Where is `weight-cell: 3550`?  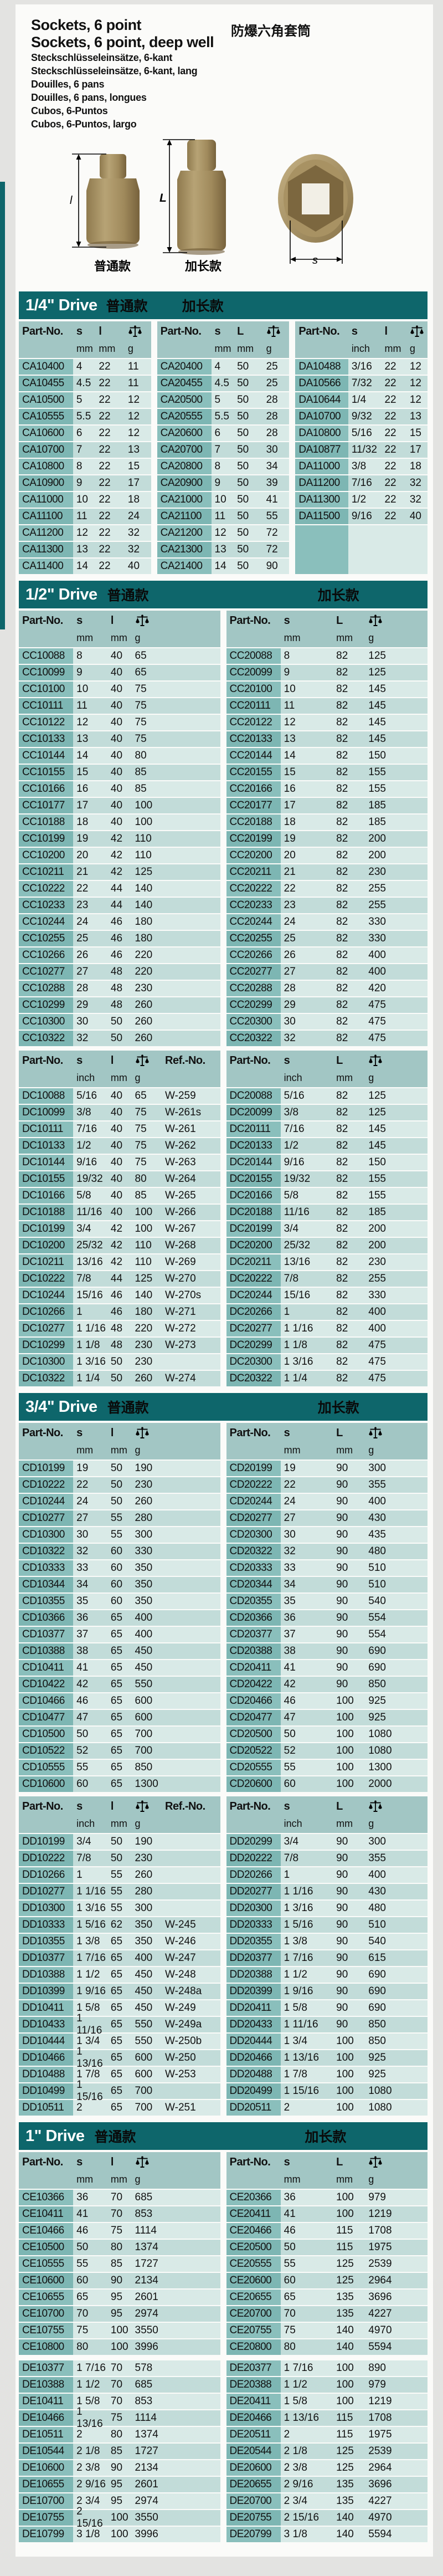
weight-cell: 3550 is located at coordinates (146, 2330).